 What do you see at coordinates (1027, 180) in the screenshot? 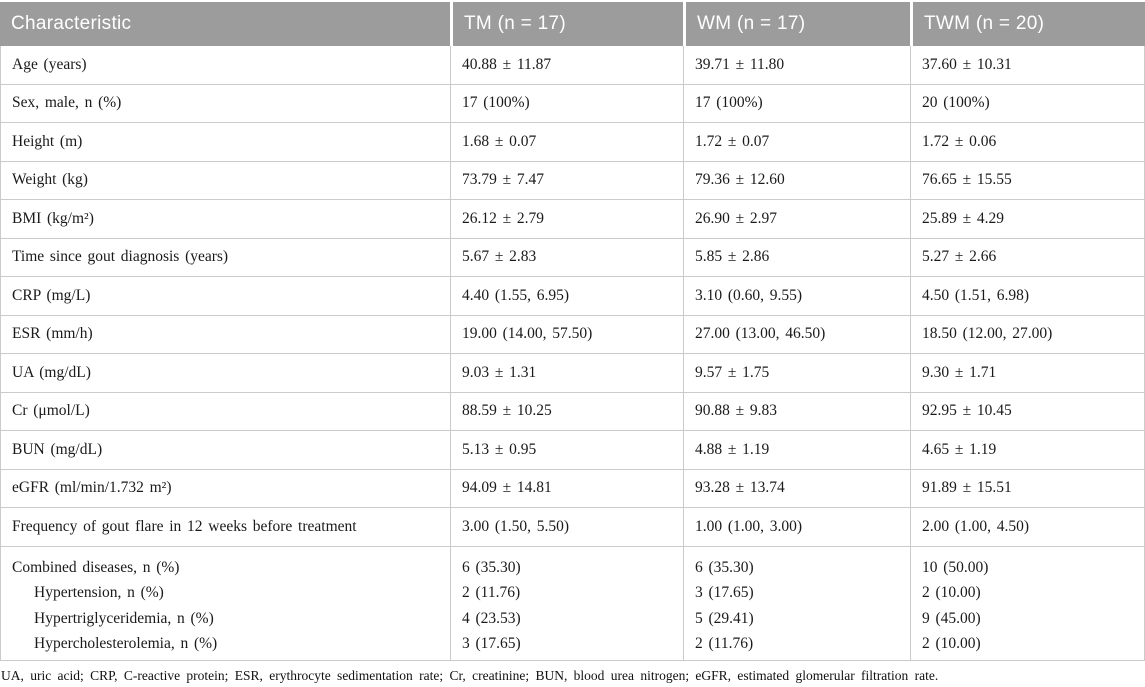
I see `cell-twm: 76.65 ± 15.55` at bounding box center [1027, 180].